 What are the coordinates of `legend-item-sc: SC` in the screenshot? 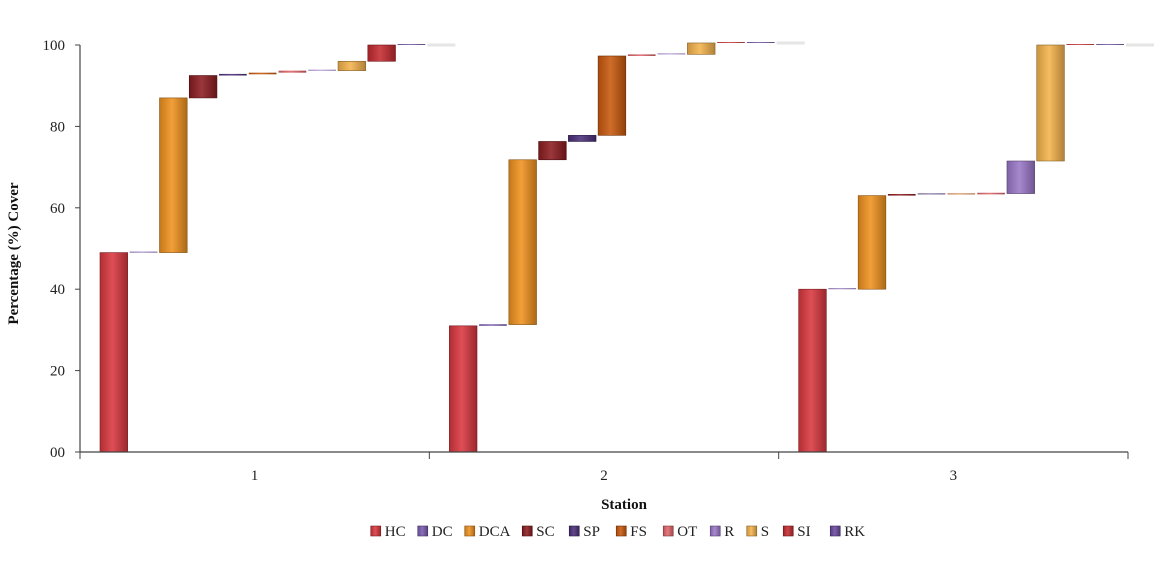 It's located at (538, 532).